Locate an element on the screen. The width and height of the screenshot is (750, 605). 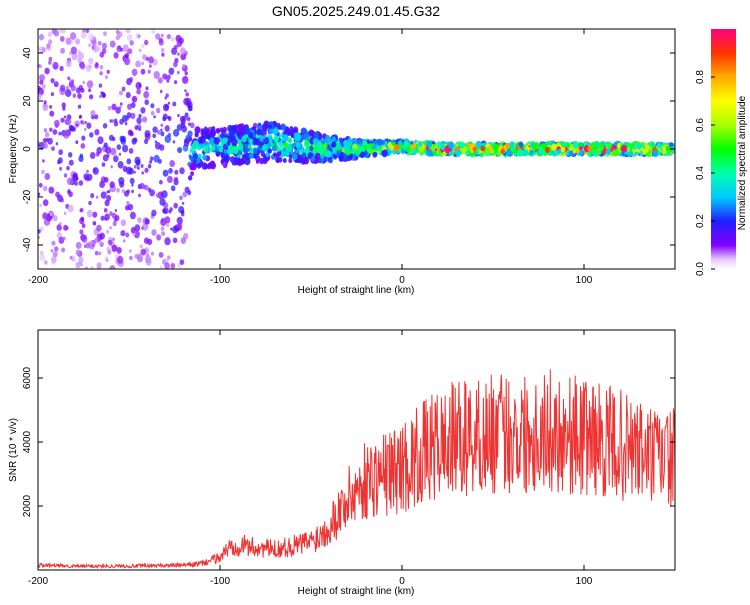
snr-x-label: Height of straight line (km) is located at coordinates (356, 591).